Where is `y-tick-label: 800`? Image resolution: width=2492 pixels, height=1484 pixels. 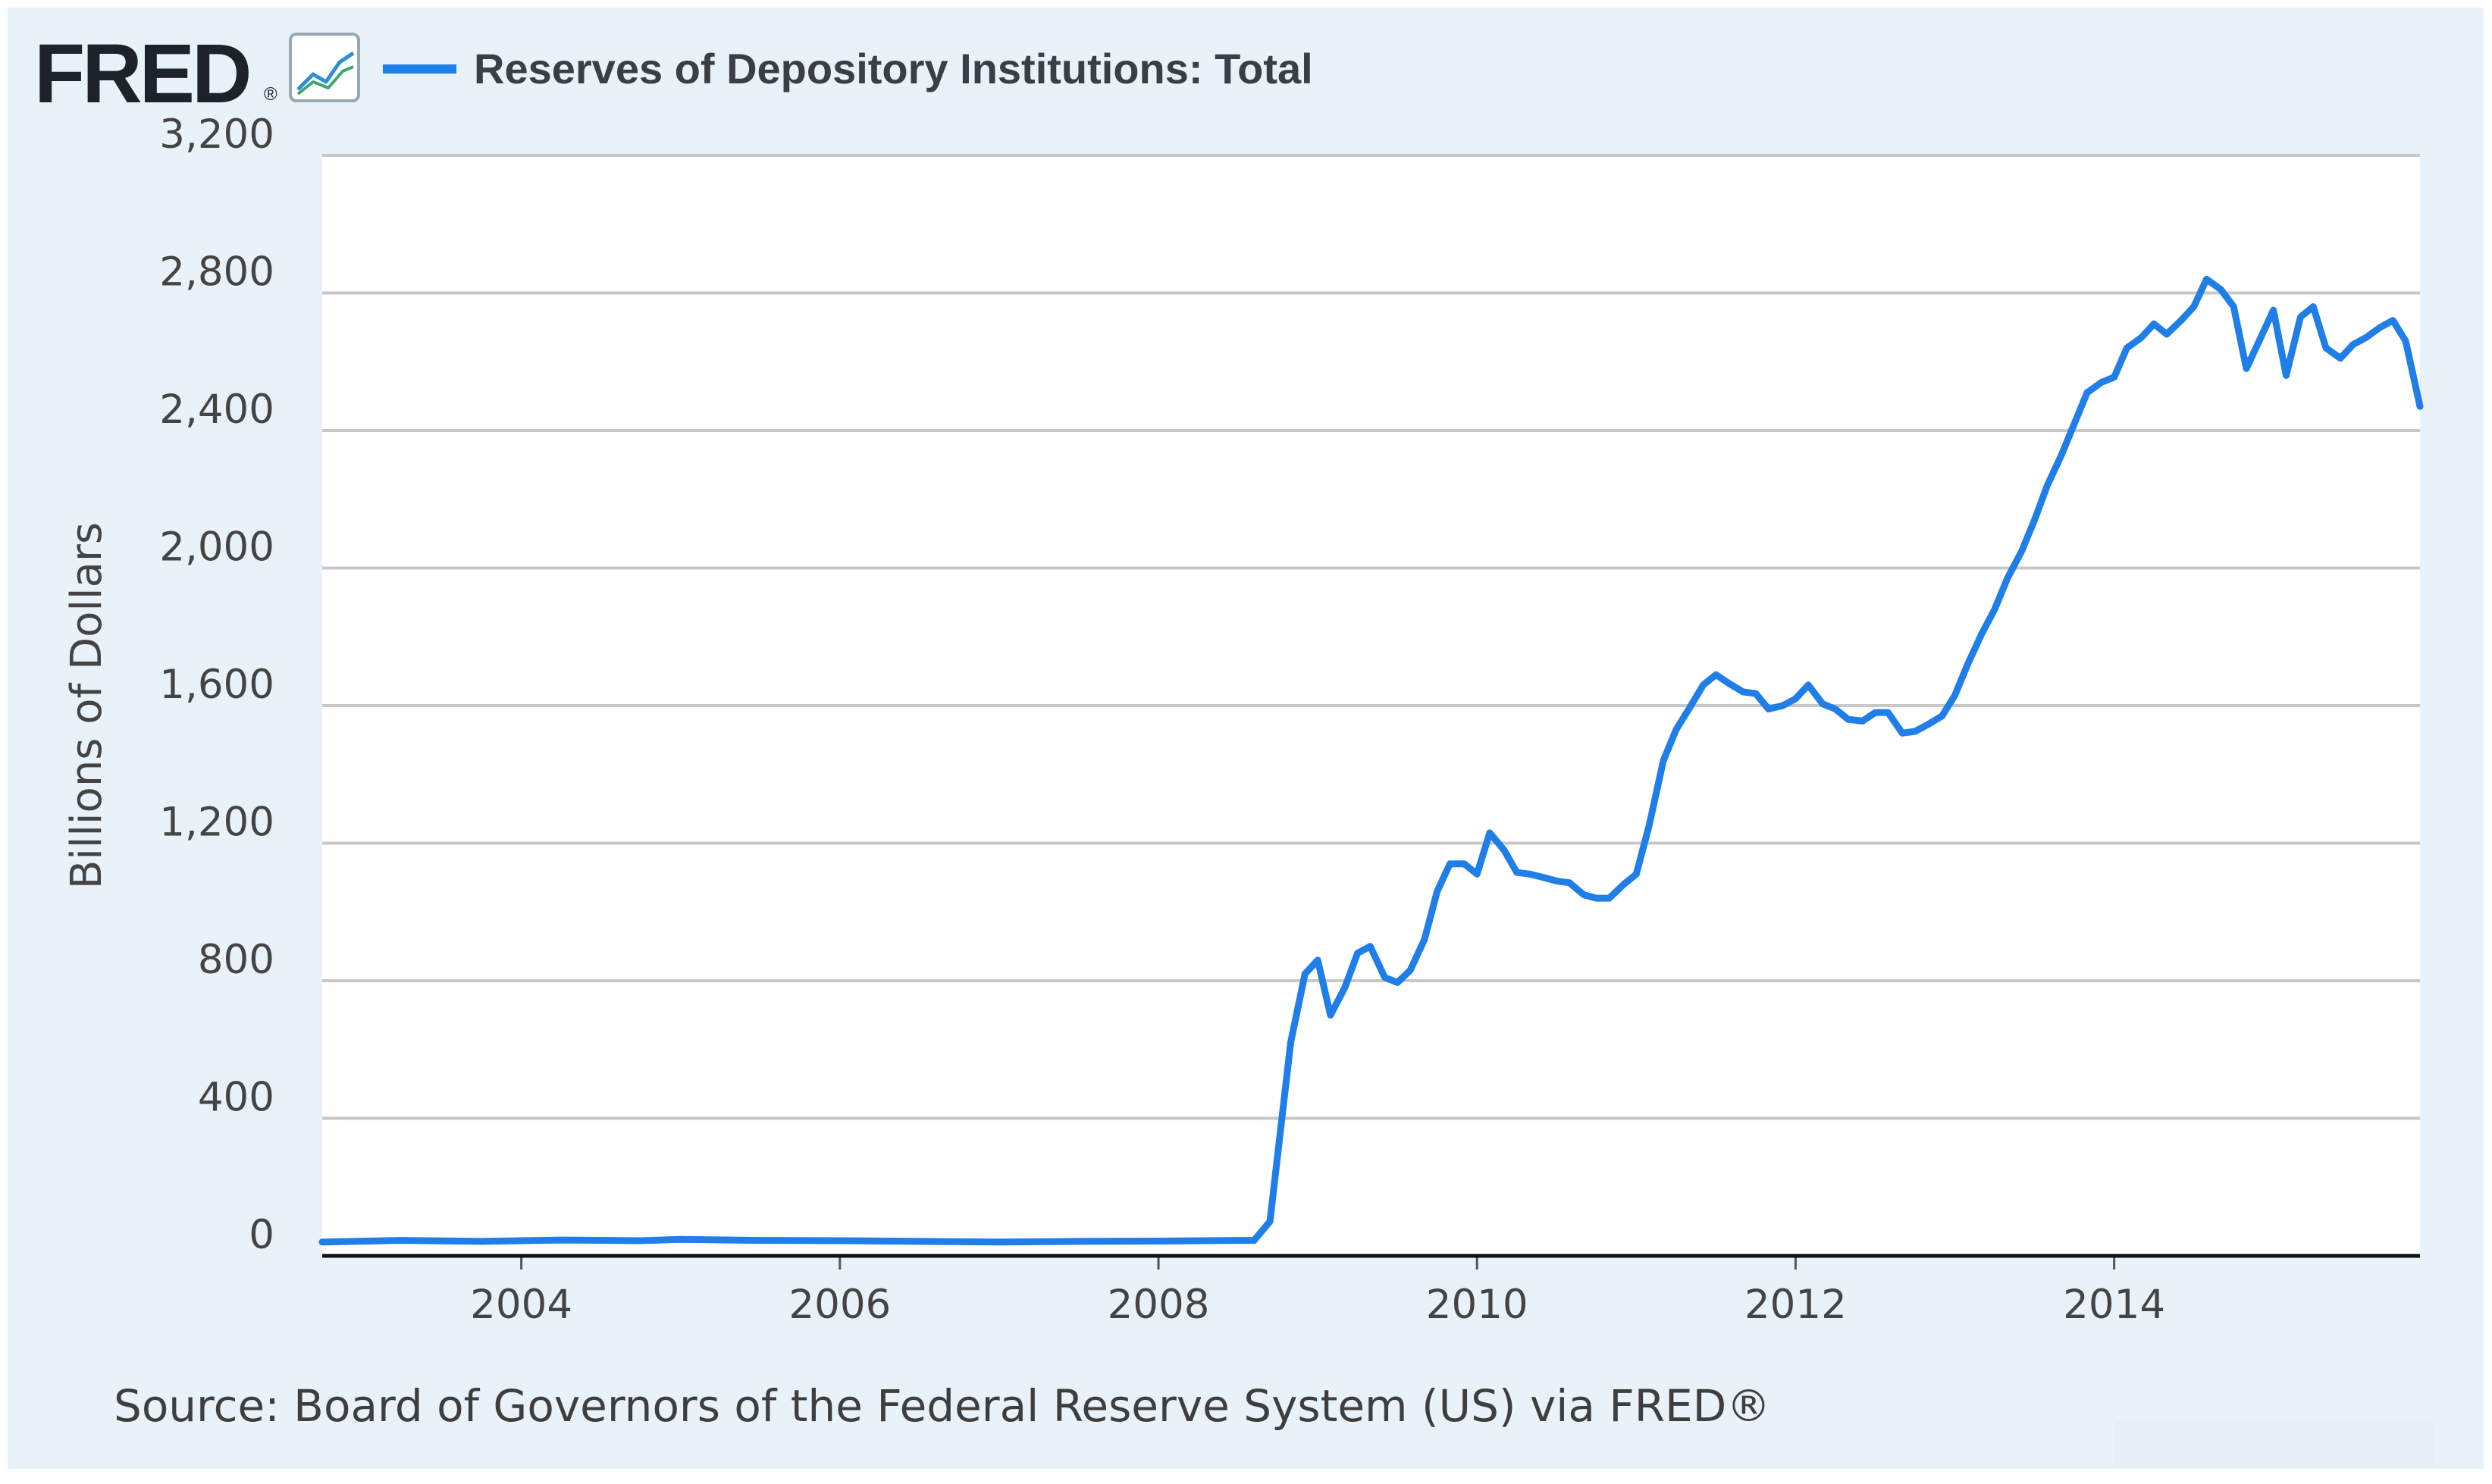 y-tick-label: 800 is located at coordinates (236, 960).